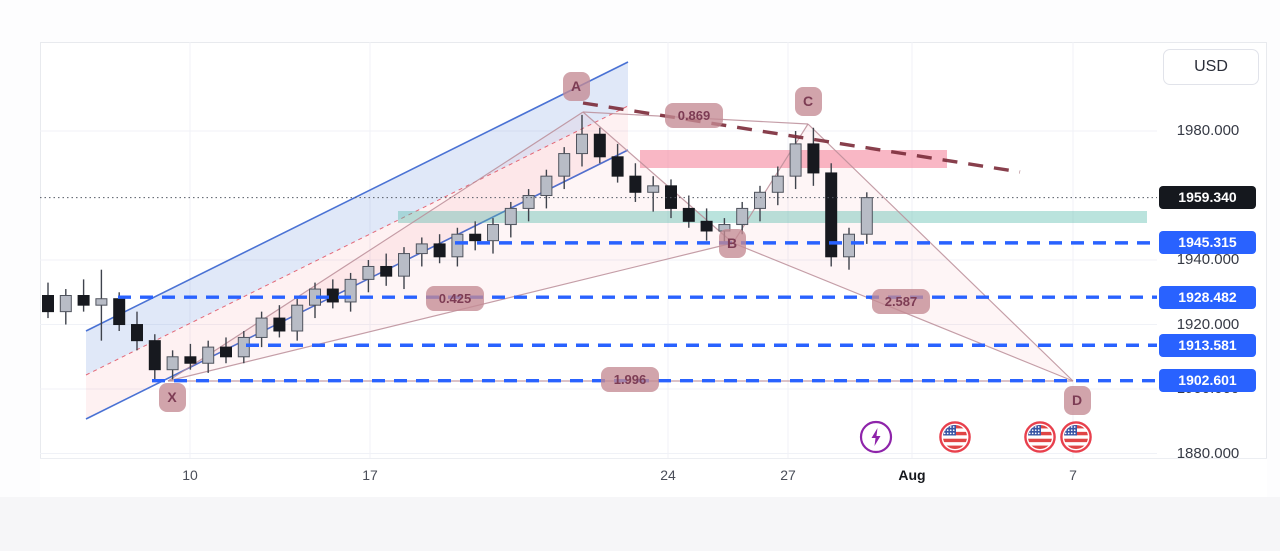 The height and width of the screenshot is (551, 1280). Describe the element at coordinates (732, 243) in the screenshot. I see `pattern-point-label-b: B` at that location.